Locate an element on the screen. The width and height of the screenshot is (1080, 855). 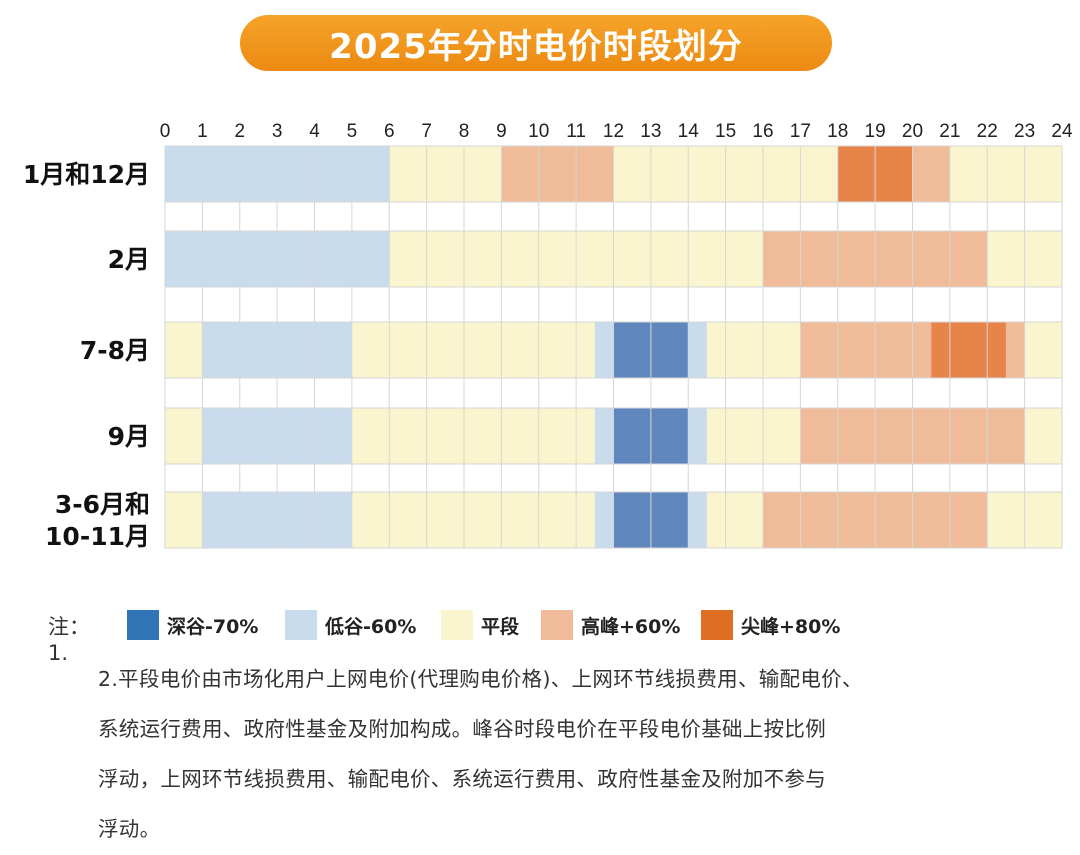
x-tick-label: 4 is located at coordinates (314, 131).